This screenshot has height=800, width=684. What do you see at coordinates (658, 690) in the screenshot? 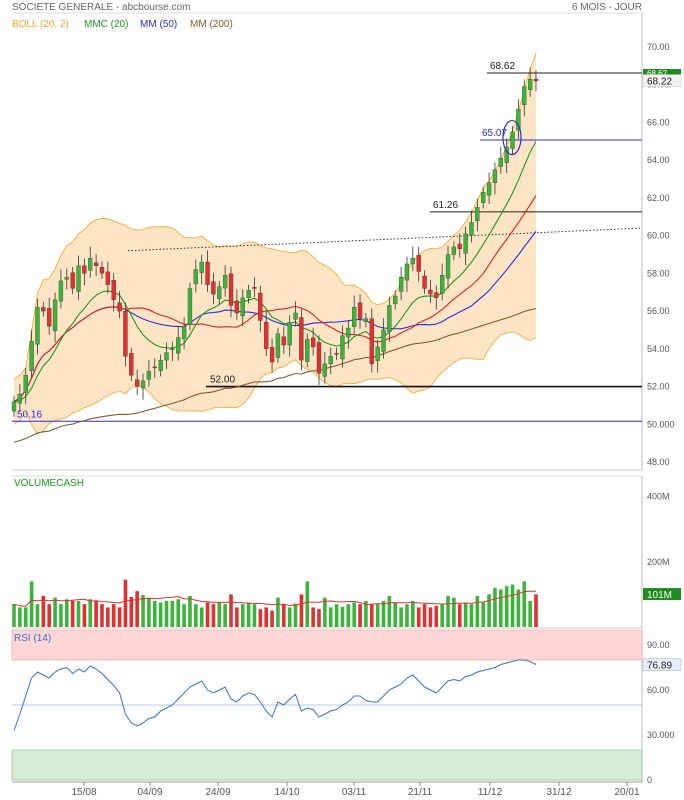
I see `rsi-tick-label: 60.00` at bounding box center [658, 690].